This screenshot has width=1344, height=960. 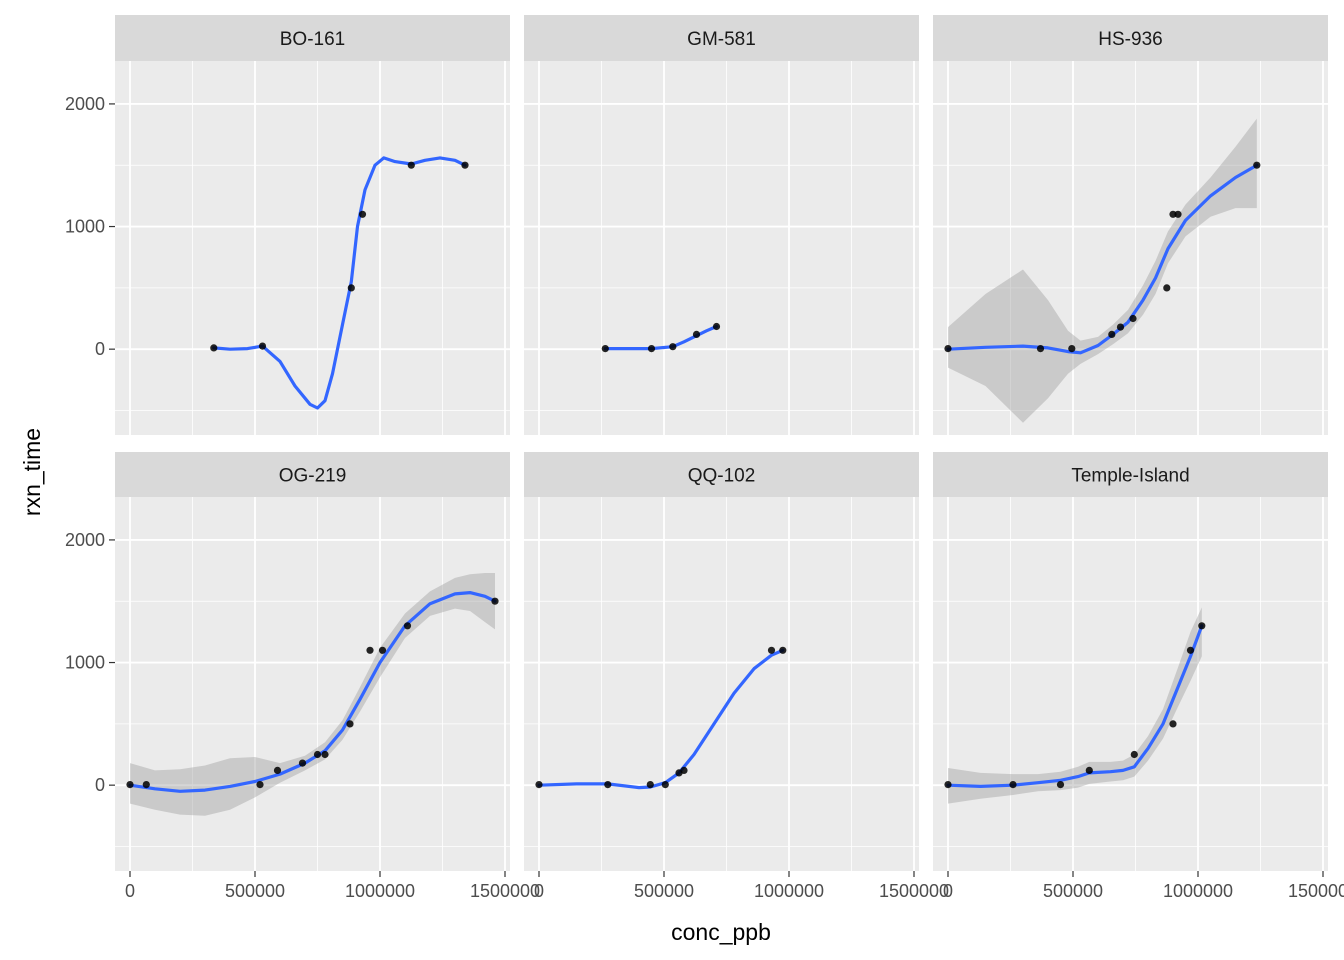 I want to click on gridlines-temple-island, so click(x=1130, y=684).